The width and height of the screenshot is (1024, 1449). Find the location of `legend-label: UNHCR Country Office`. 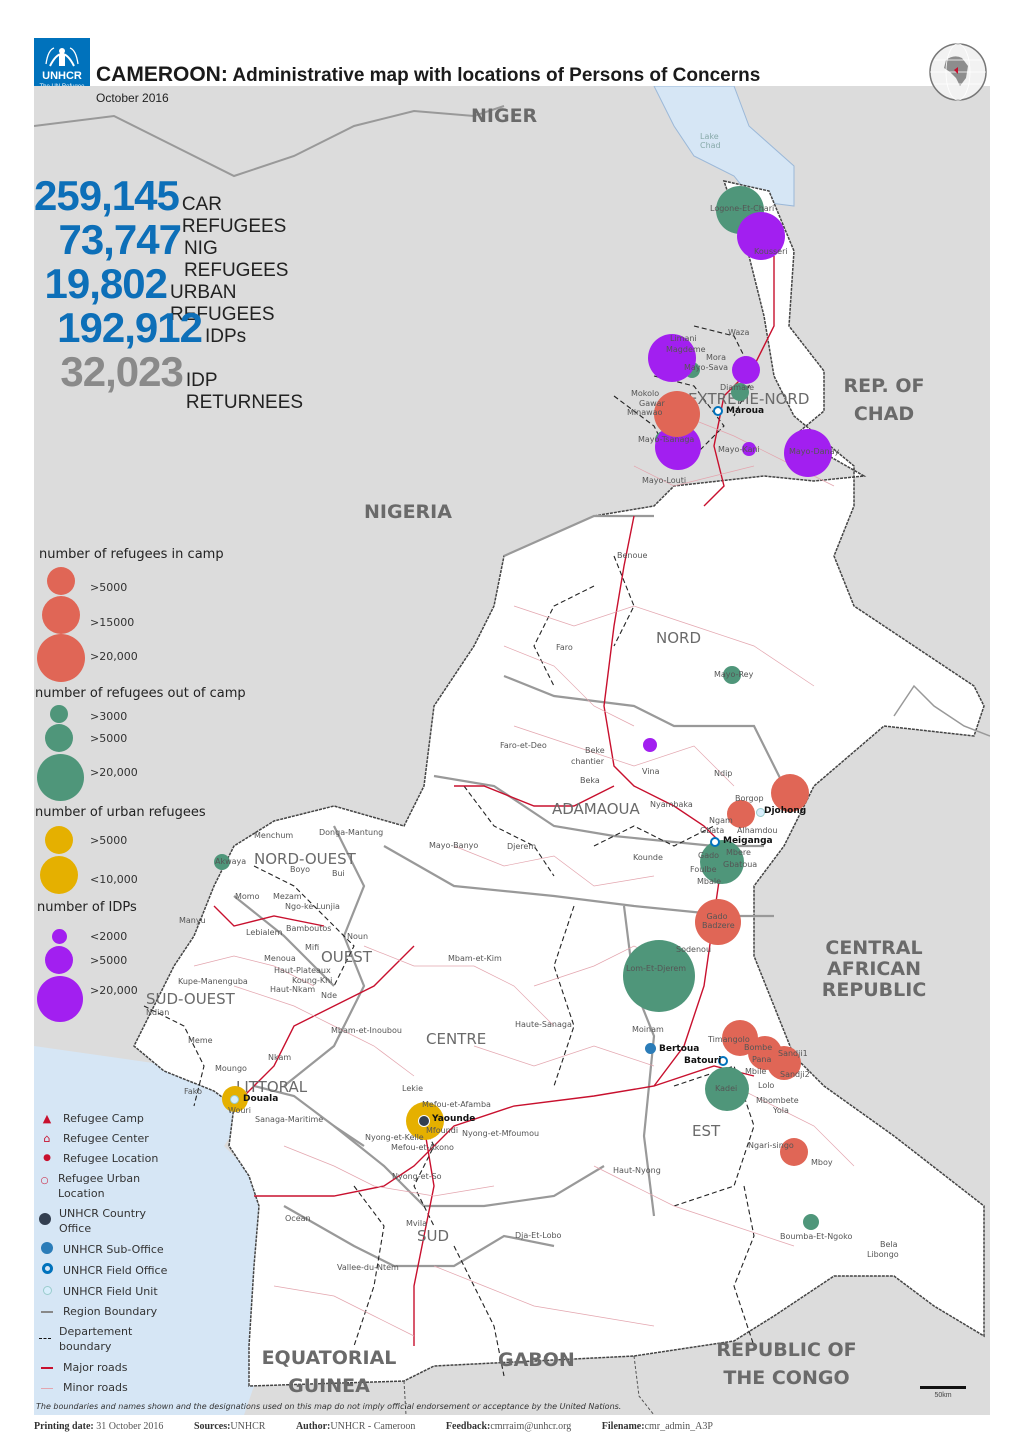

legend-label: UNHCR Country Office is located at coordinates (103, 1221).